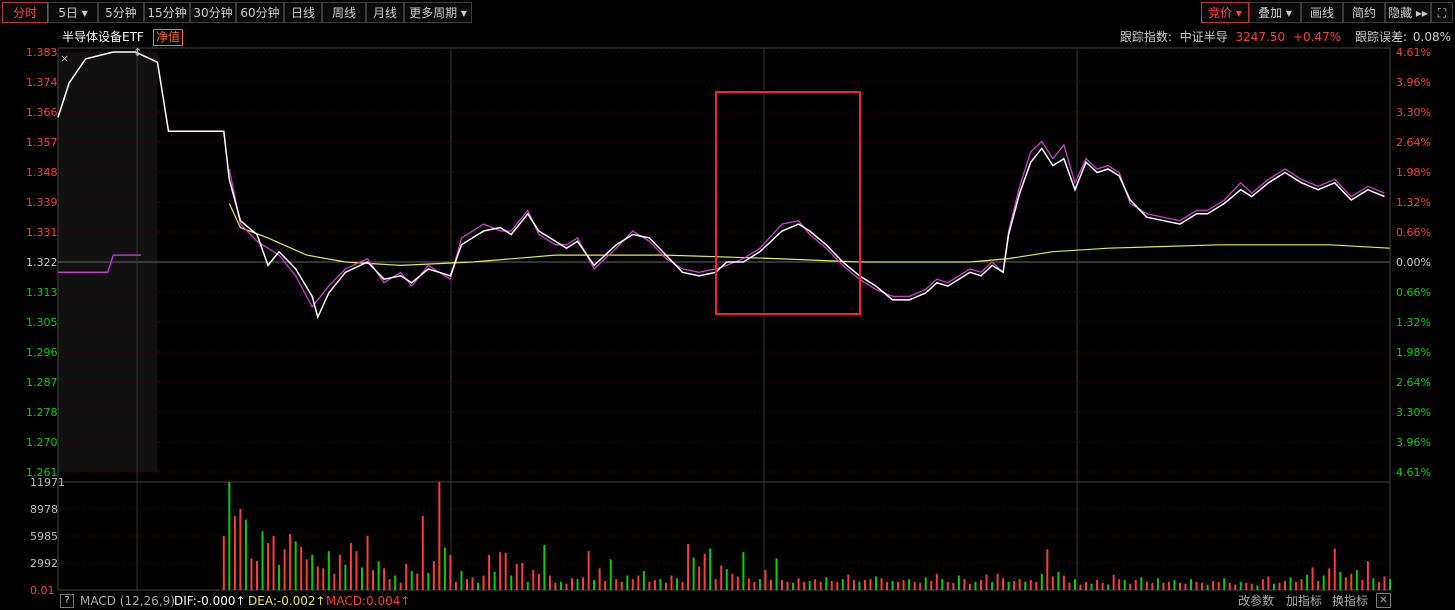  I want to click on price-tick-label: 1.261, so click(42, 472).